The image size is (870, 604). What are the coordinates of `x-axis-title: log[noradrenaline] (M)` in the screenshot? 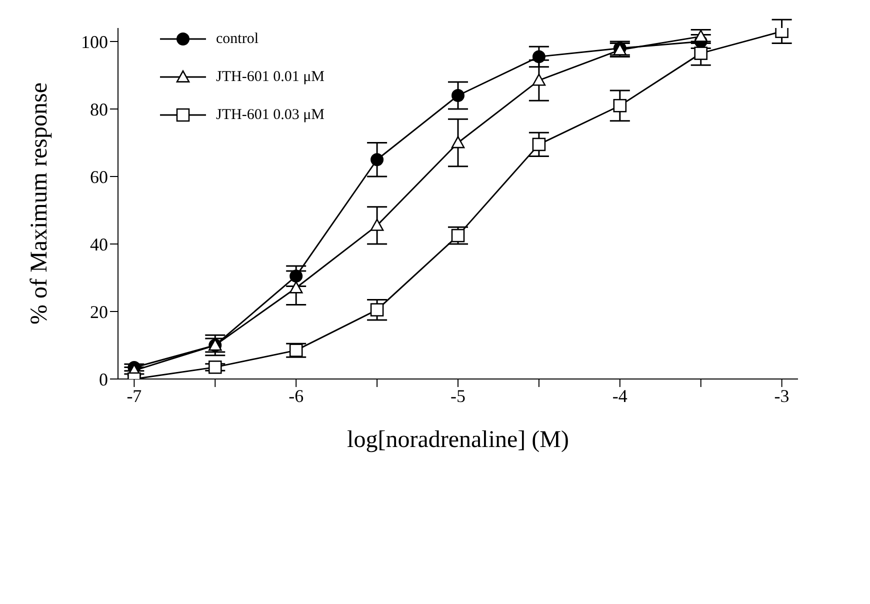 It's located at (458, 440).